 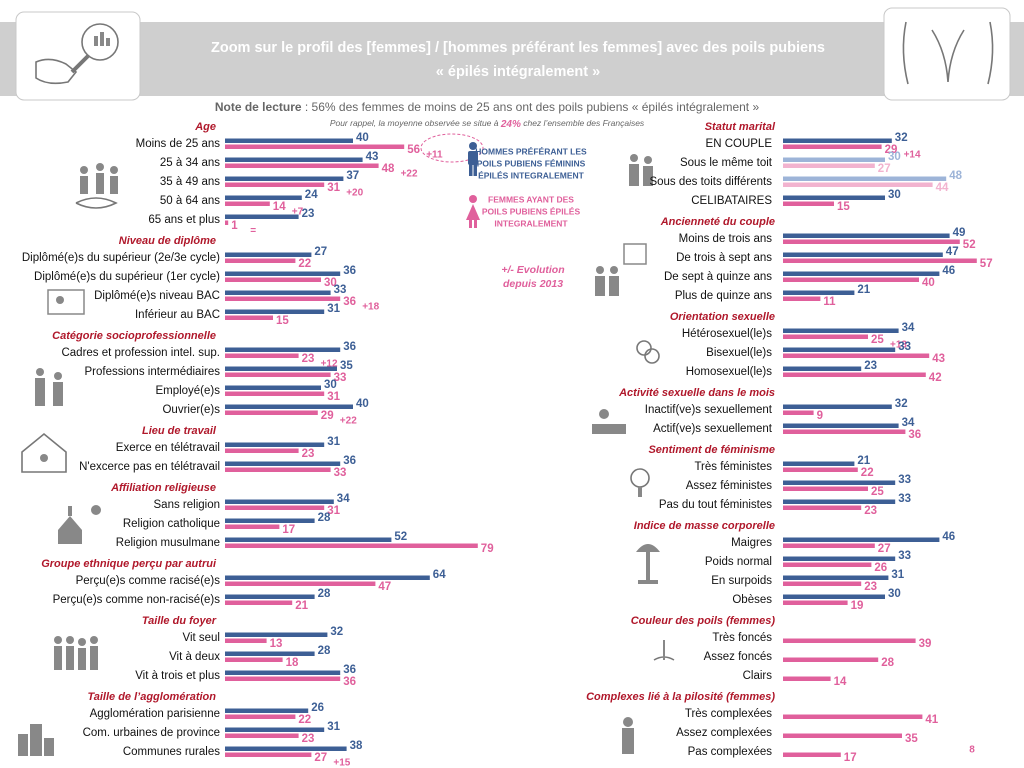 What do you see at coordinates (346, 366) in the screenshot?
I see `men-value: 35` at bounding box center [346, 366].